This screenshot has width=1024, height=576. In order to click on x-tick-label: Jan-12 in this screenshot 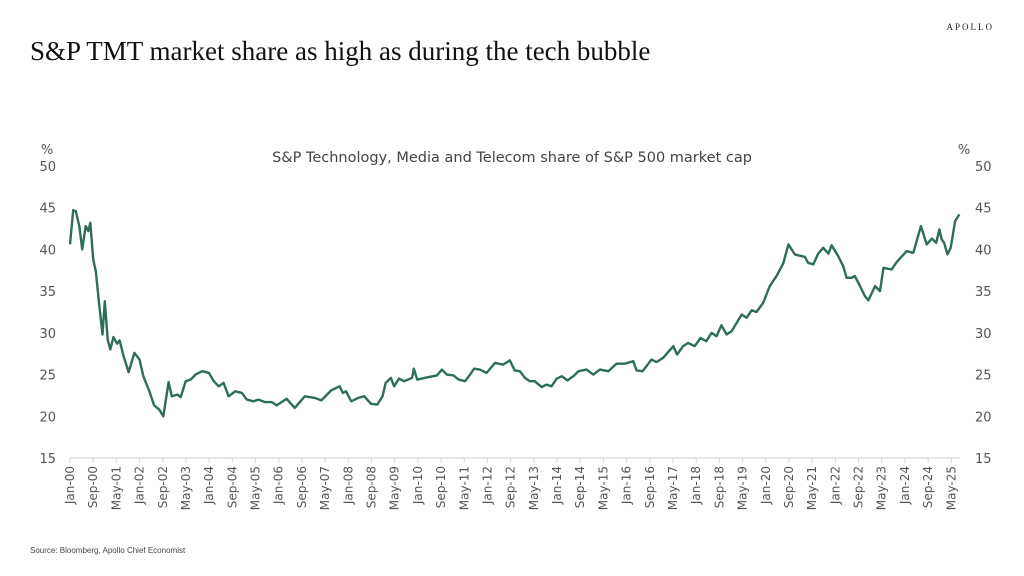, I will do `click(487, 485)`.